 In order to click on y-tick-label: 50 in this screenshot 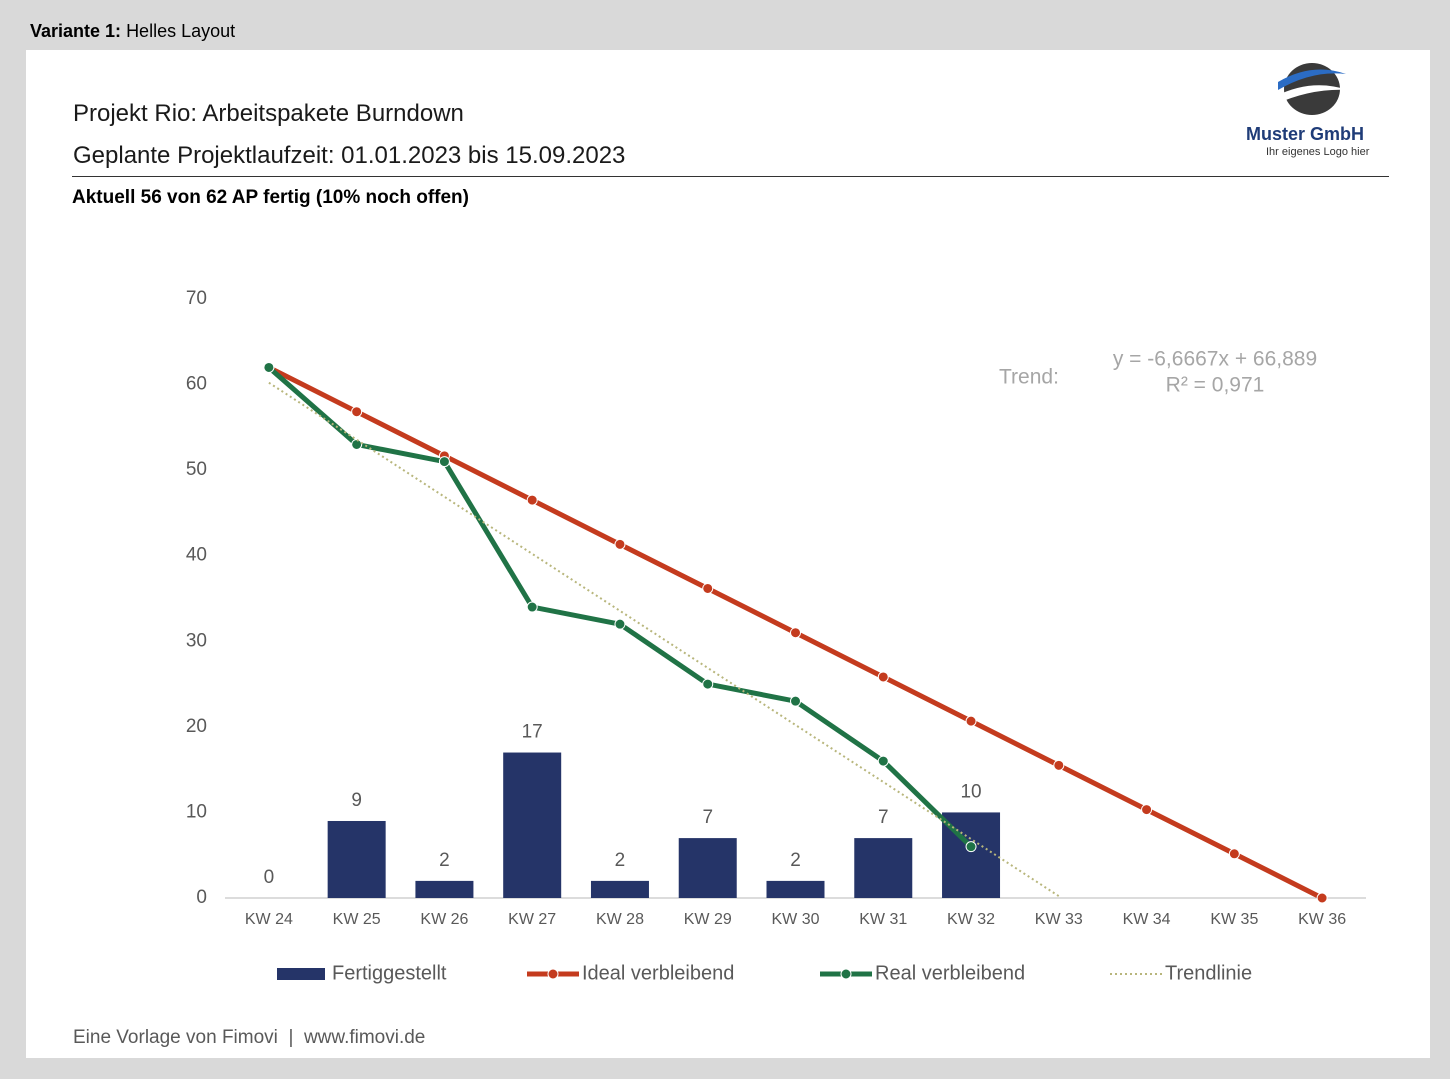, I will do `click(196, 469)`.